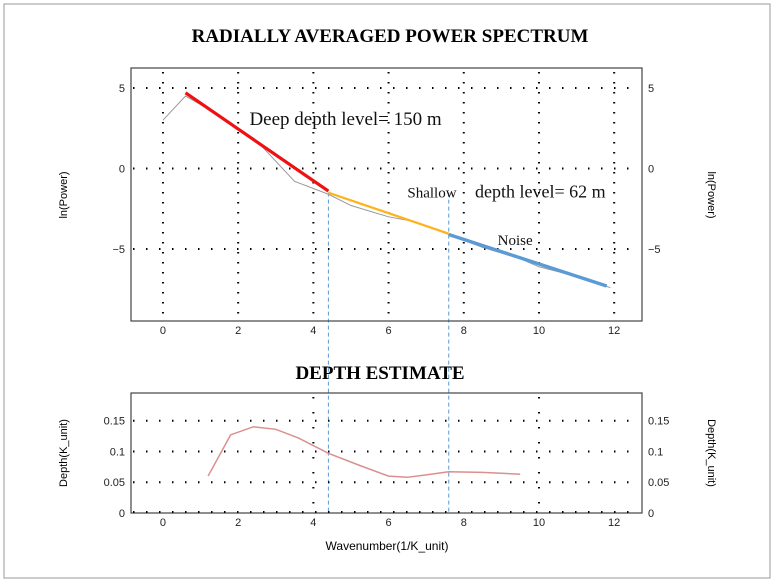 This screenshot has height=584, width=775. What do you see at coordinates (651, 89) in the screenshot?
I see `y-tick-label-right: 5` at bounding box center [651, 89].